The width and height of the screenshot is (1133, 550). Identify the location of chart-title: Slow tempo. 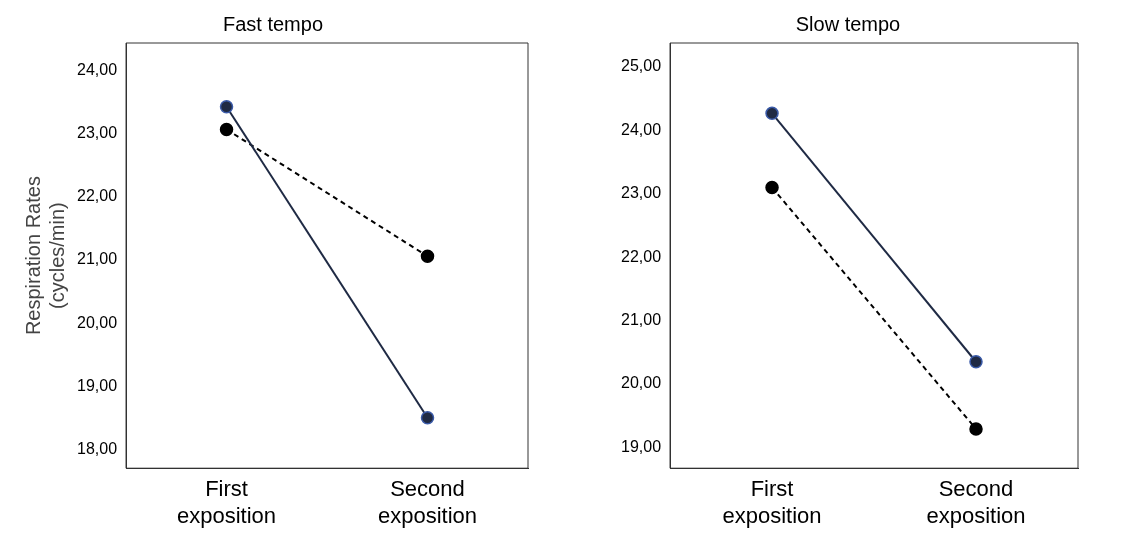
(848, 23).